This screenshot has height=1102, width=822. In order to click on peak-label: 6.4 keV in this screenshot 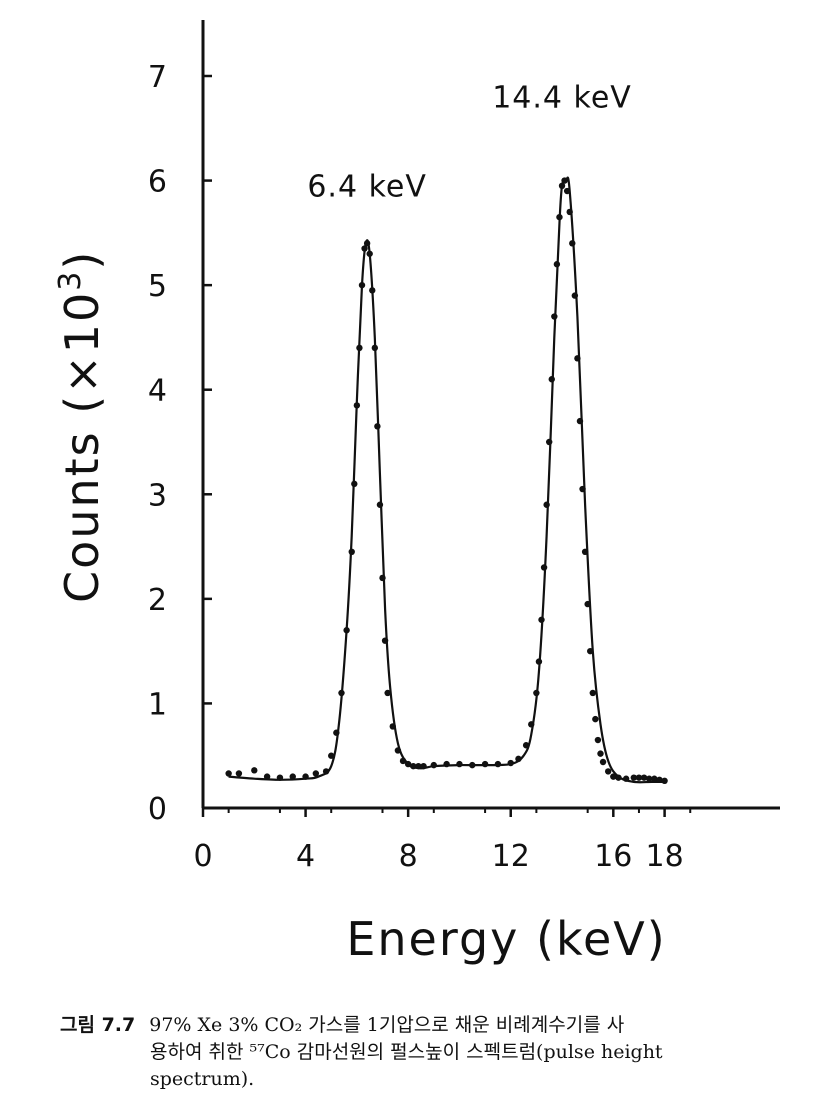, I will do `click(367, 186)`.